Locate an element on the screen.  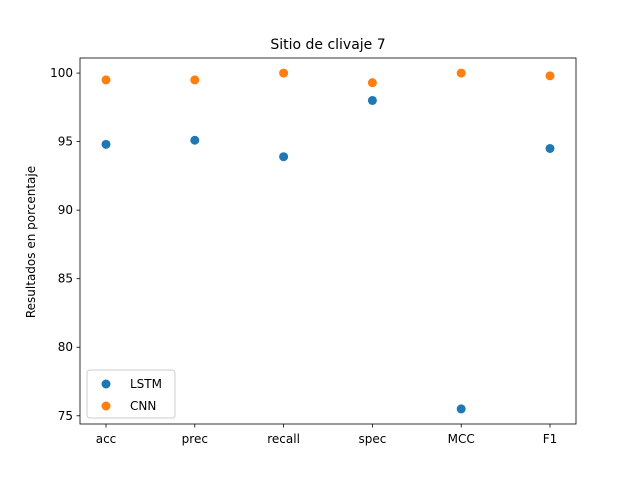
point-lstm-prec is located at coordinates (195, 140).